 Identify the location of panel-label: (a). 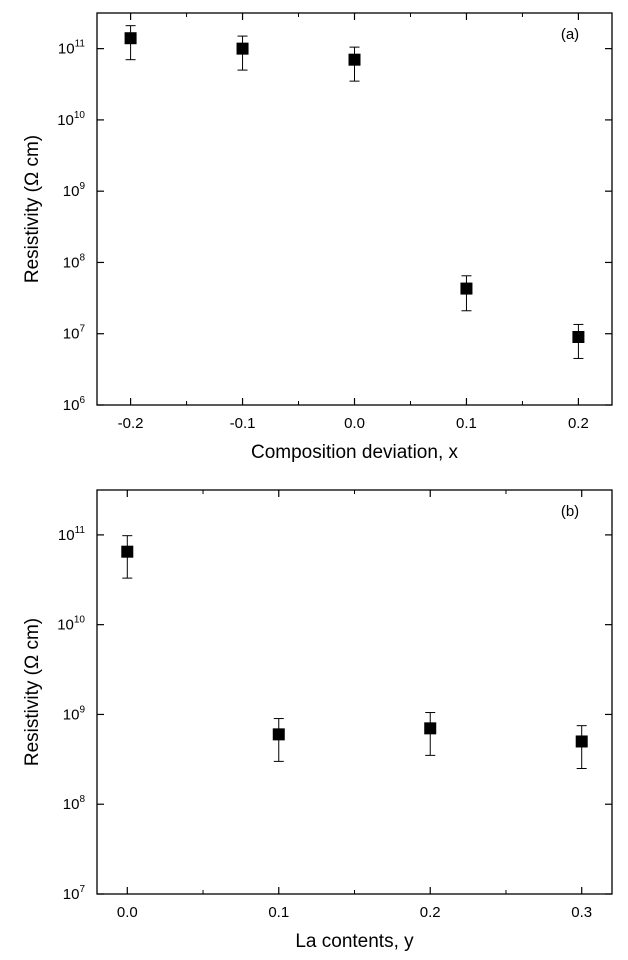
(570, 34).